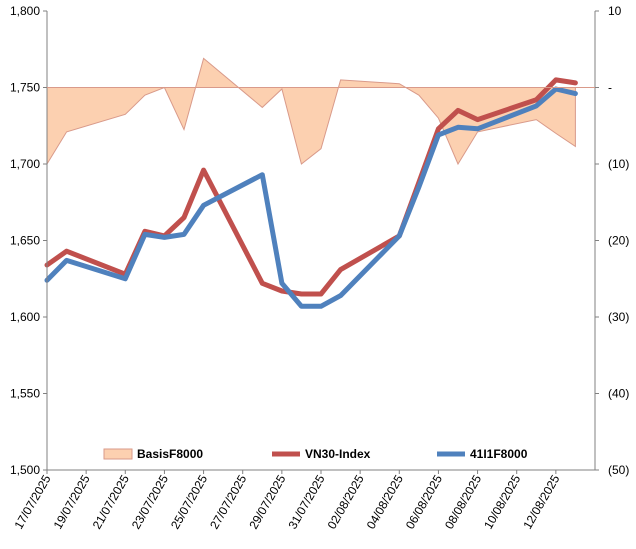 This screenshot has width=636, height=549. Describe the element at coordinates (541, 501) in the screenshot. I see `x-tick-label: 12/08/2025` at that location.